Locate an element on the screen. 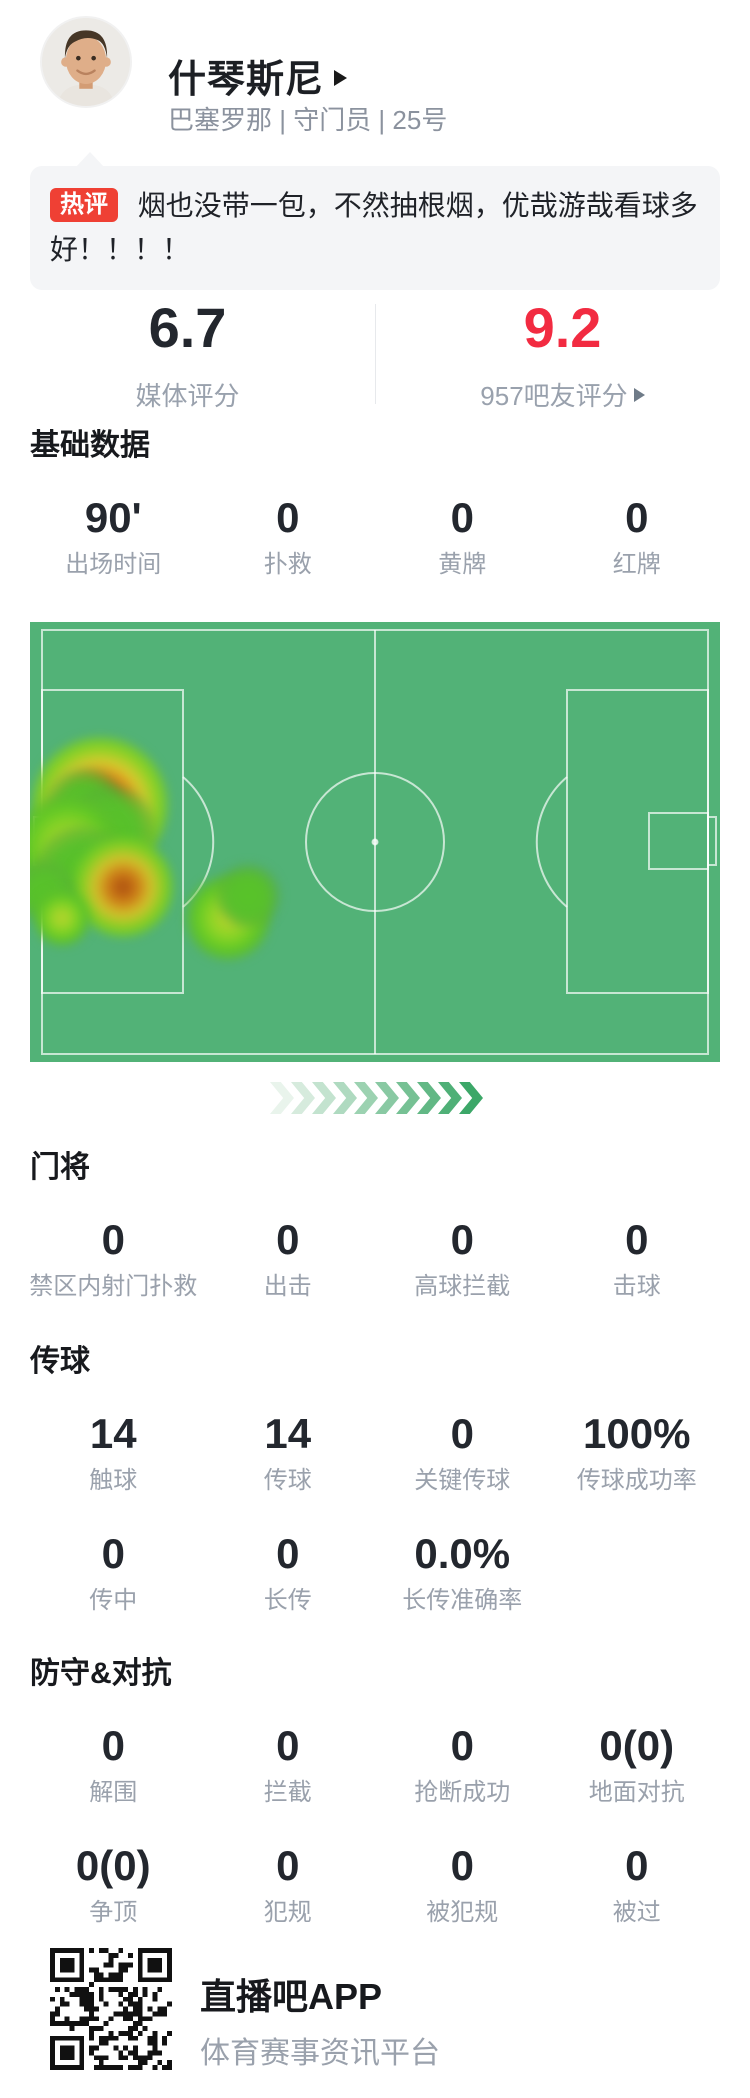 The height and width of the screenshot is (2098, 750). section-title: 防守&对抗 is located at coordinates (101, 1673).